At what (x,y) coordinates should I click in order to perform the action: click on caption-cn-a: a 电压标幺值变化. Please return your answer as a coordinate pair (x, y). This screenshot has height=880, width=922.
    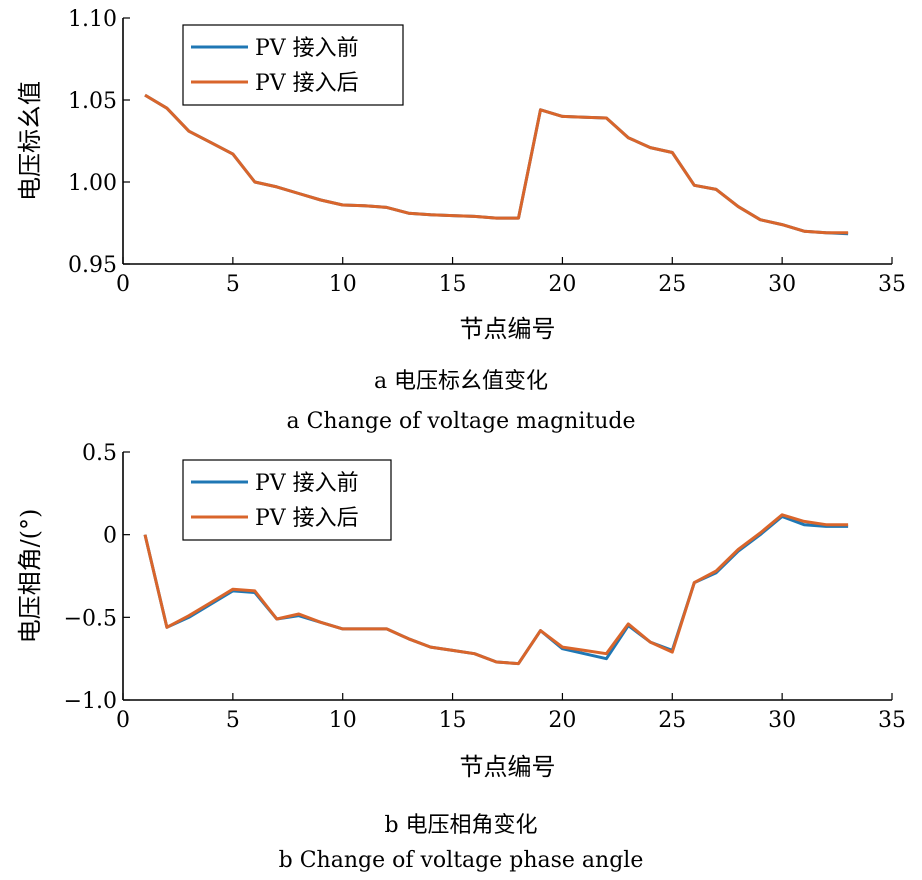
    Looking at the image, I should click on (461, 381).